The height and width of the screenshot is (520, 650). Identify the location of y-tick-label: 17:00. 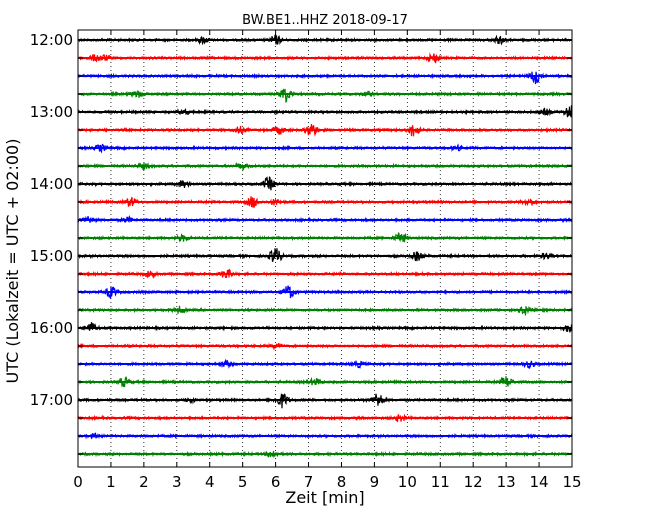
(51, 400).